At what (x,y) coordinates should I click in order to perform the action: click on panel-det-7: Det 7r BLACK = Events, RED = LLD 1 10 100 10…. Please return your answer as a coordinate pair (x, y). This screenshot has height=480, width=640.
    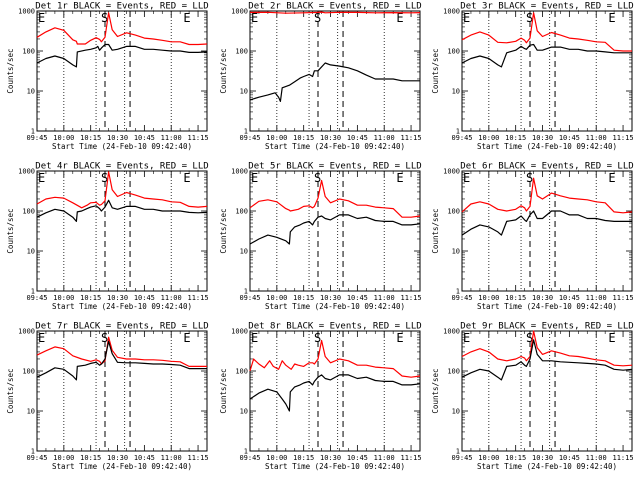
    Looking at the image, I should click on (107, 397).